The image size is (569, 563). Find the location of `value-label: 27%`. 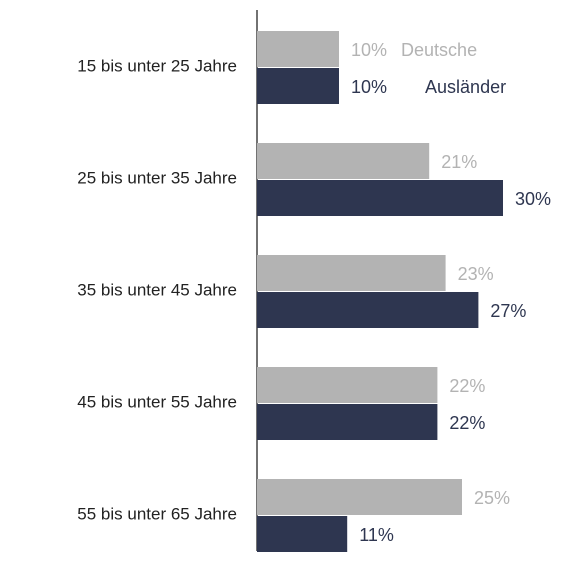

value-label: 27% is located at coordinates (508, 311).